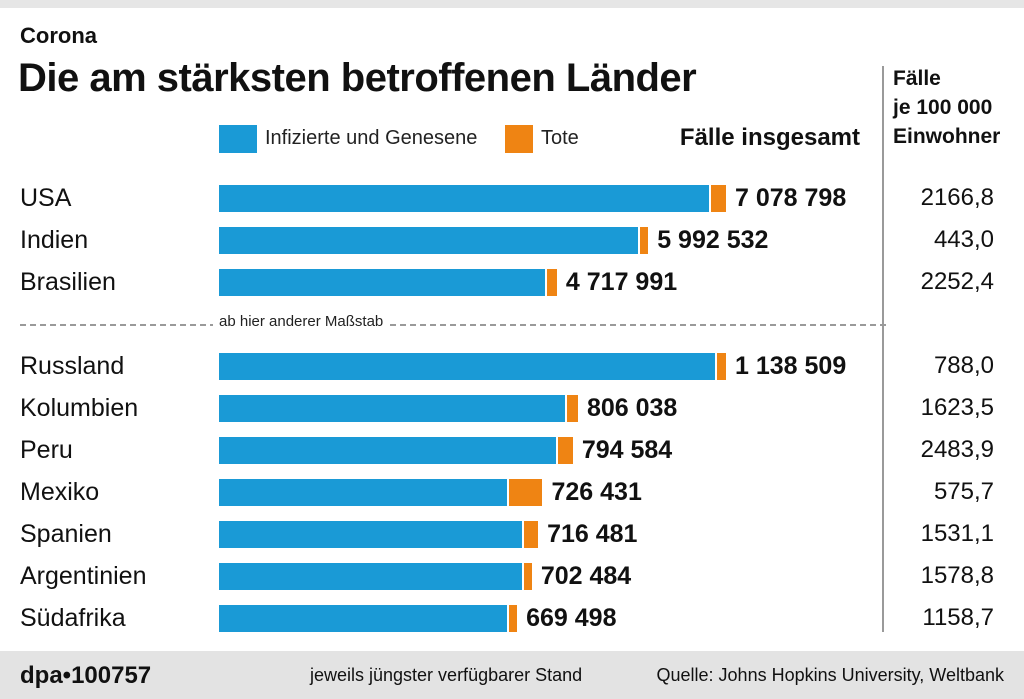  I want to click on dpa-credit: dpa•100757, so click(86, 675).